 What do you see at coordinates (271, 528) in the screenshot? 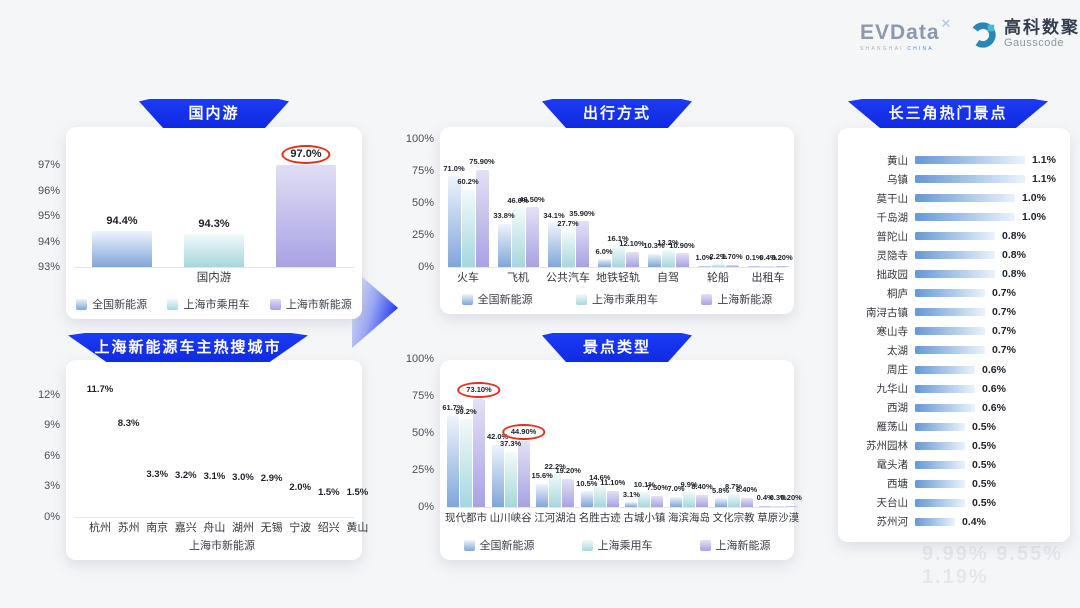
I see `category-label: 无锡` at bounding box center [271, 528].